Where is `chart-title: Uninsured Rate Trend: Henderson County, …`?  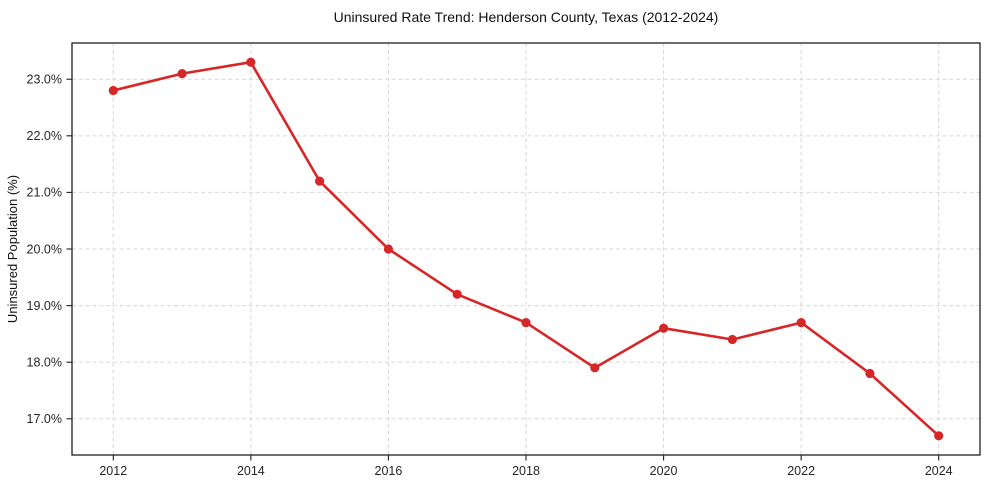 chart-title: Uninsured Rate Trend: Henderson County, … is located at coordinates (526, 17).